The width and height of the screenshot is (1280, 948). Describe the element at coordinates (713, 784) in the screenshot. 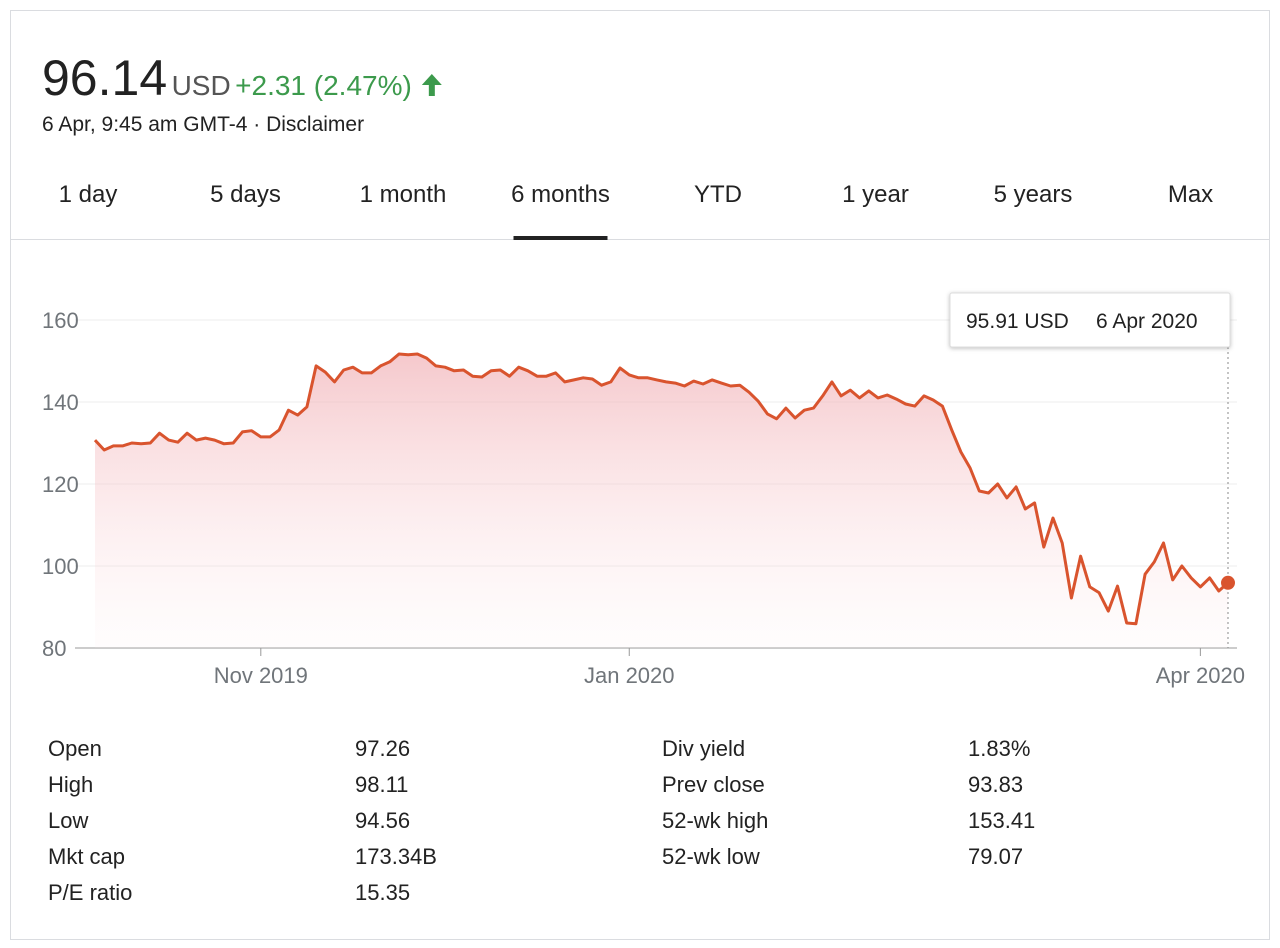

I see `stat-label: Prev close` at that location.